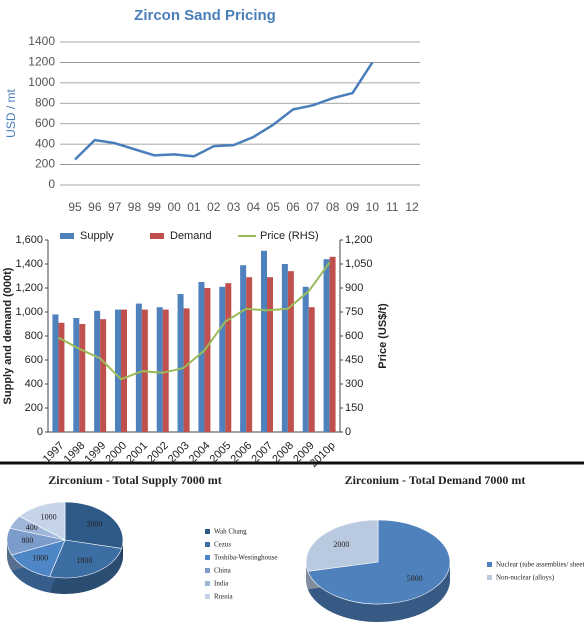  I want to click on y2-tick-label: 600, so click(354, 336).